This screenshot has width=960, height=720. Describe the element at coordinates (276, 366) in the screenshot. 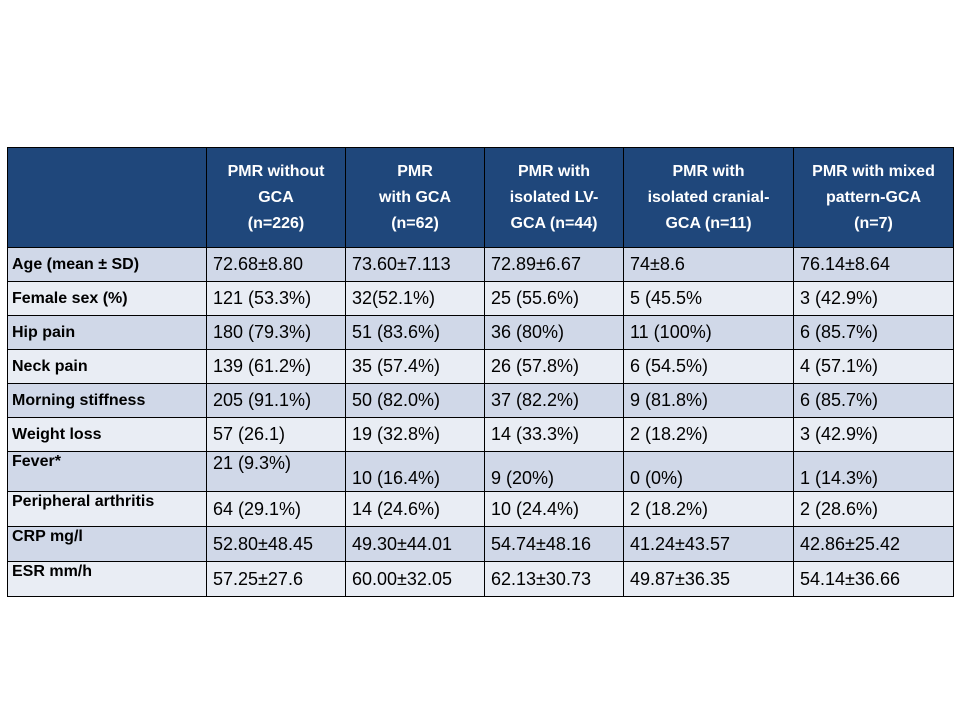

I see `table-cell: 139 (61.2%)` at that location.